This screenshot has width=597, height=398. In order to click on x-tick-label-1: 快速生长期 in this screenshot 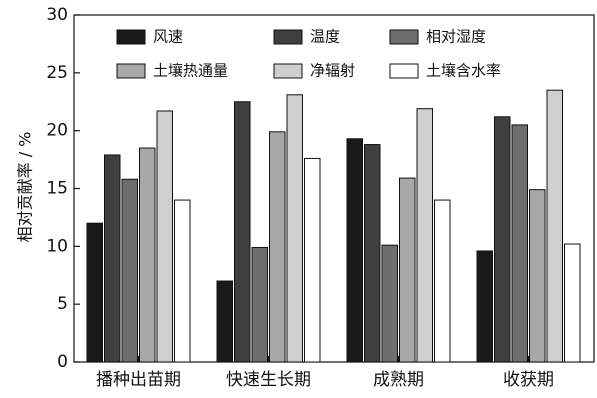, I will do `click(268, 380)`.